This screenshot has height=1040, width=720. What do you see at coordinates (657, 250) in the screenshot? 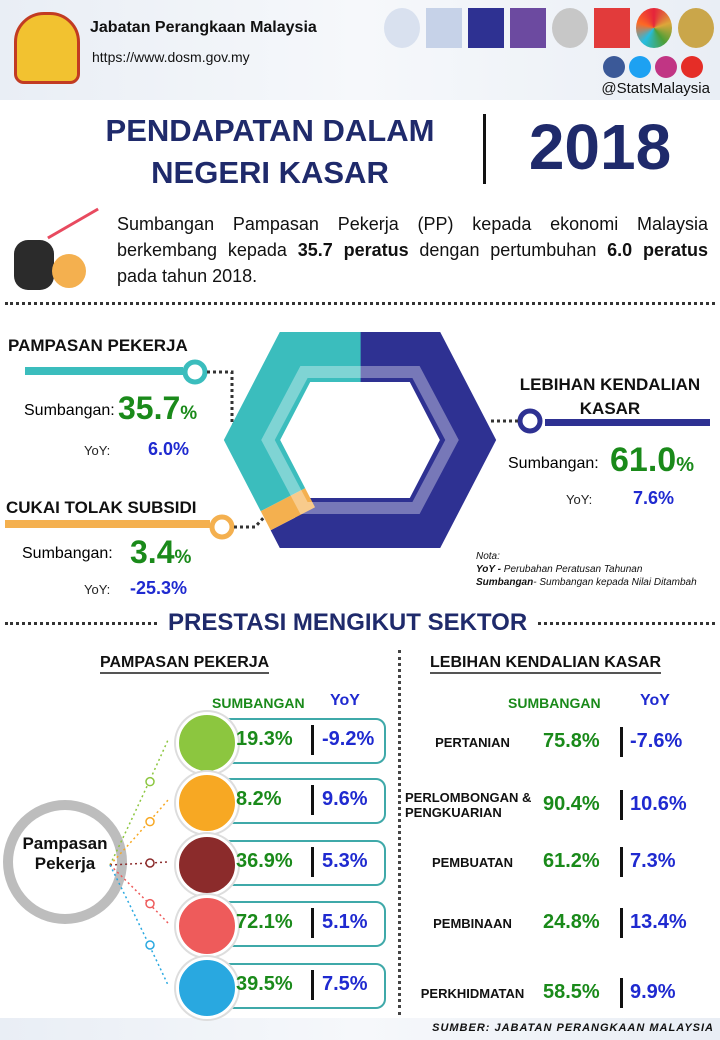
I see `intro-highlight: 6.0 peratus` at bounding box center [657, 250].